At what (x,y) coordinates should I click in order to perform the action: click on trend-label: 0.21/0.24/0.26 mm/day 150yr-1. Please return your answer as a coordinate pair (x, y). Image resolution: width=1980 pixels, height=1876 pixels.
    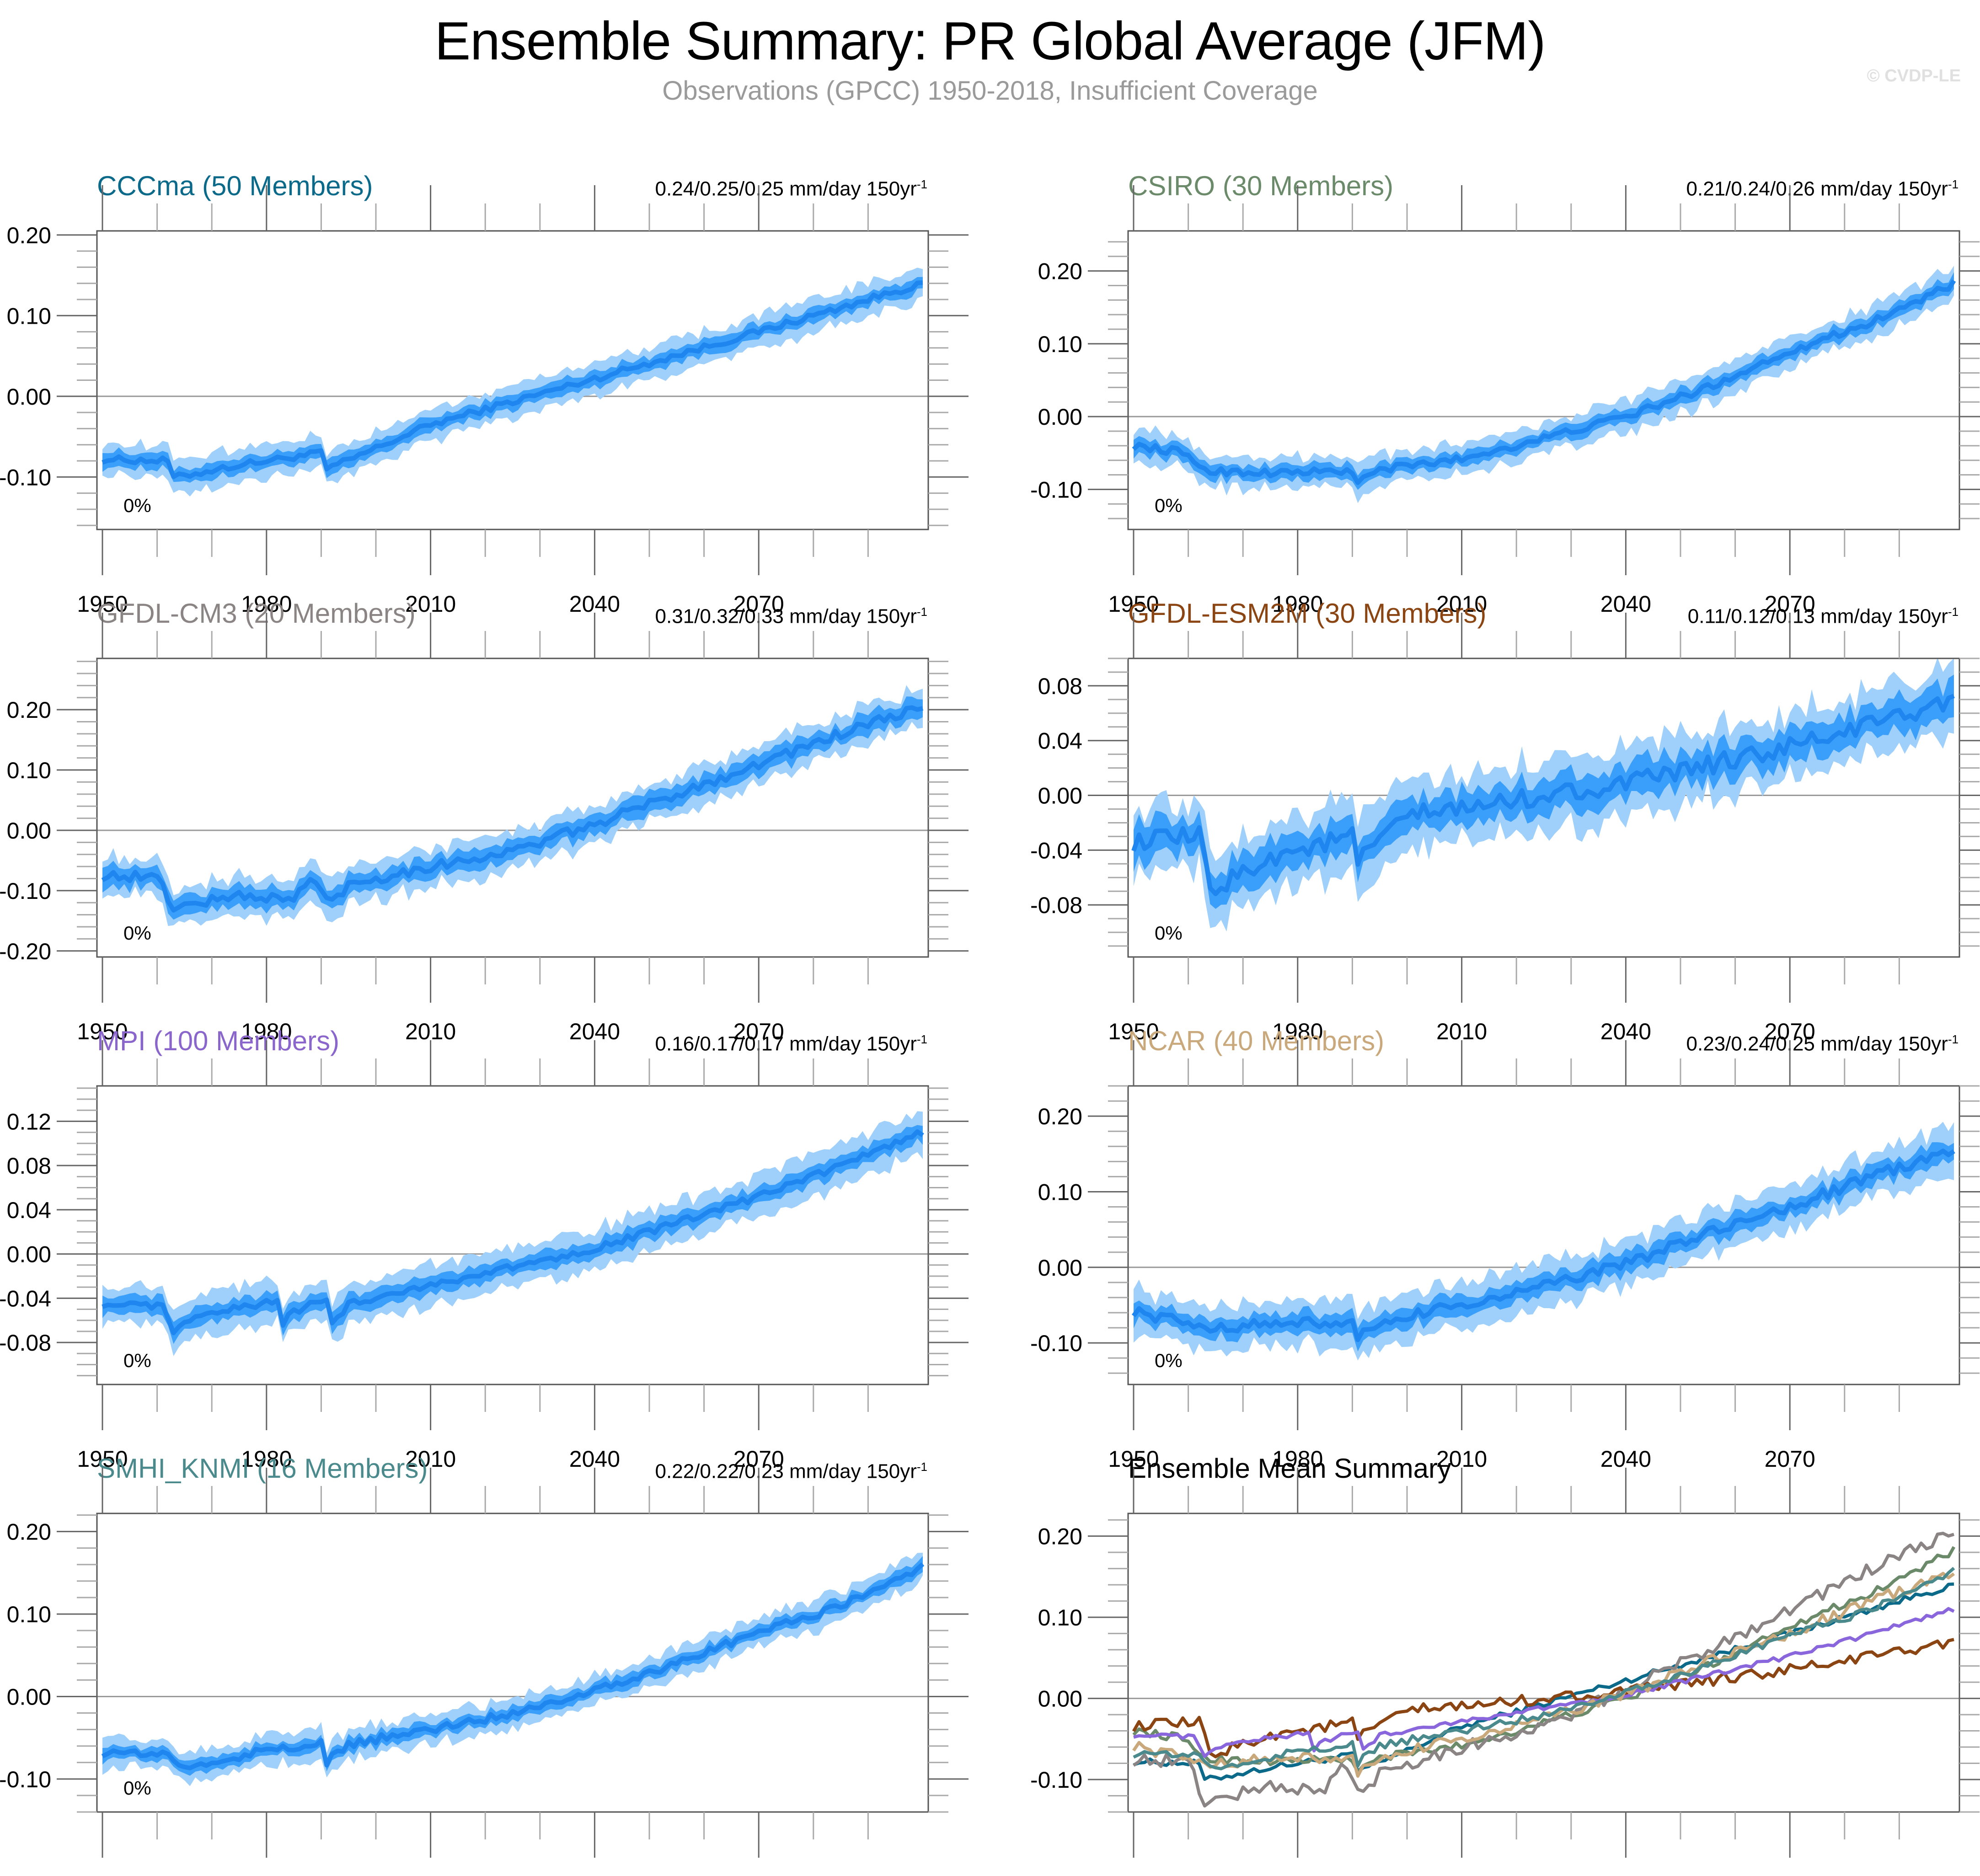
    Looking at the image, I should click on (1822, 189).